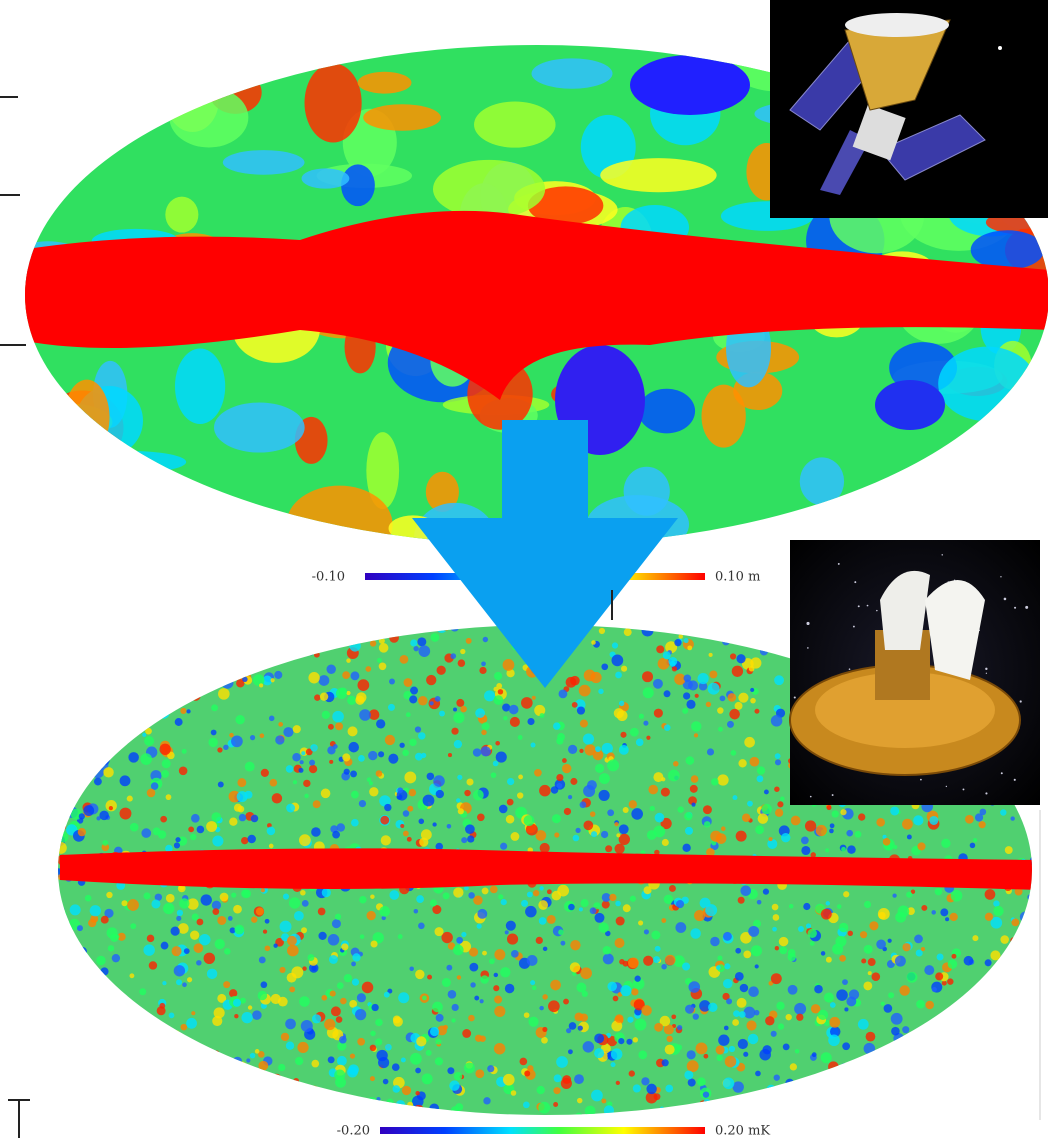  I want to click on star, so click(867, 605).